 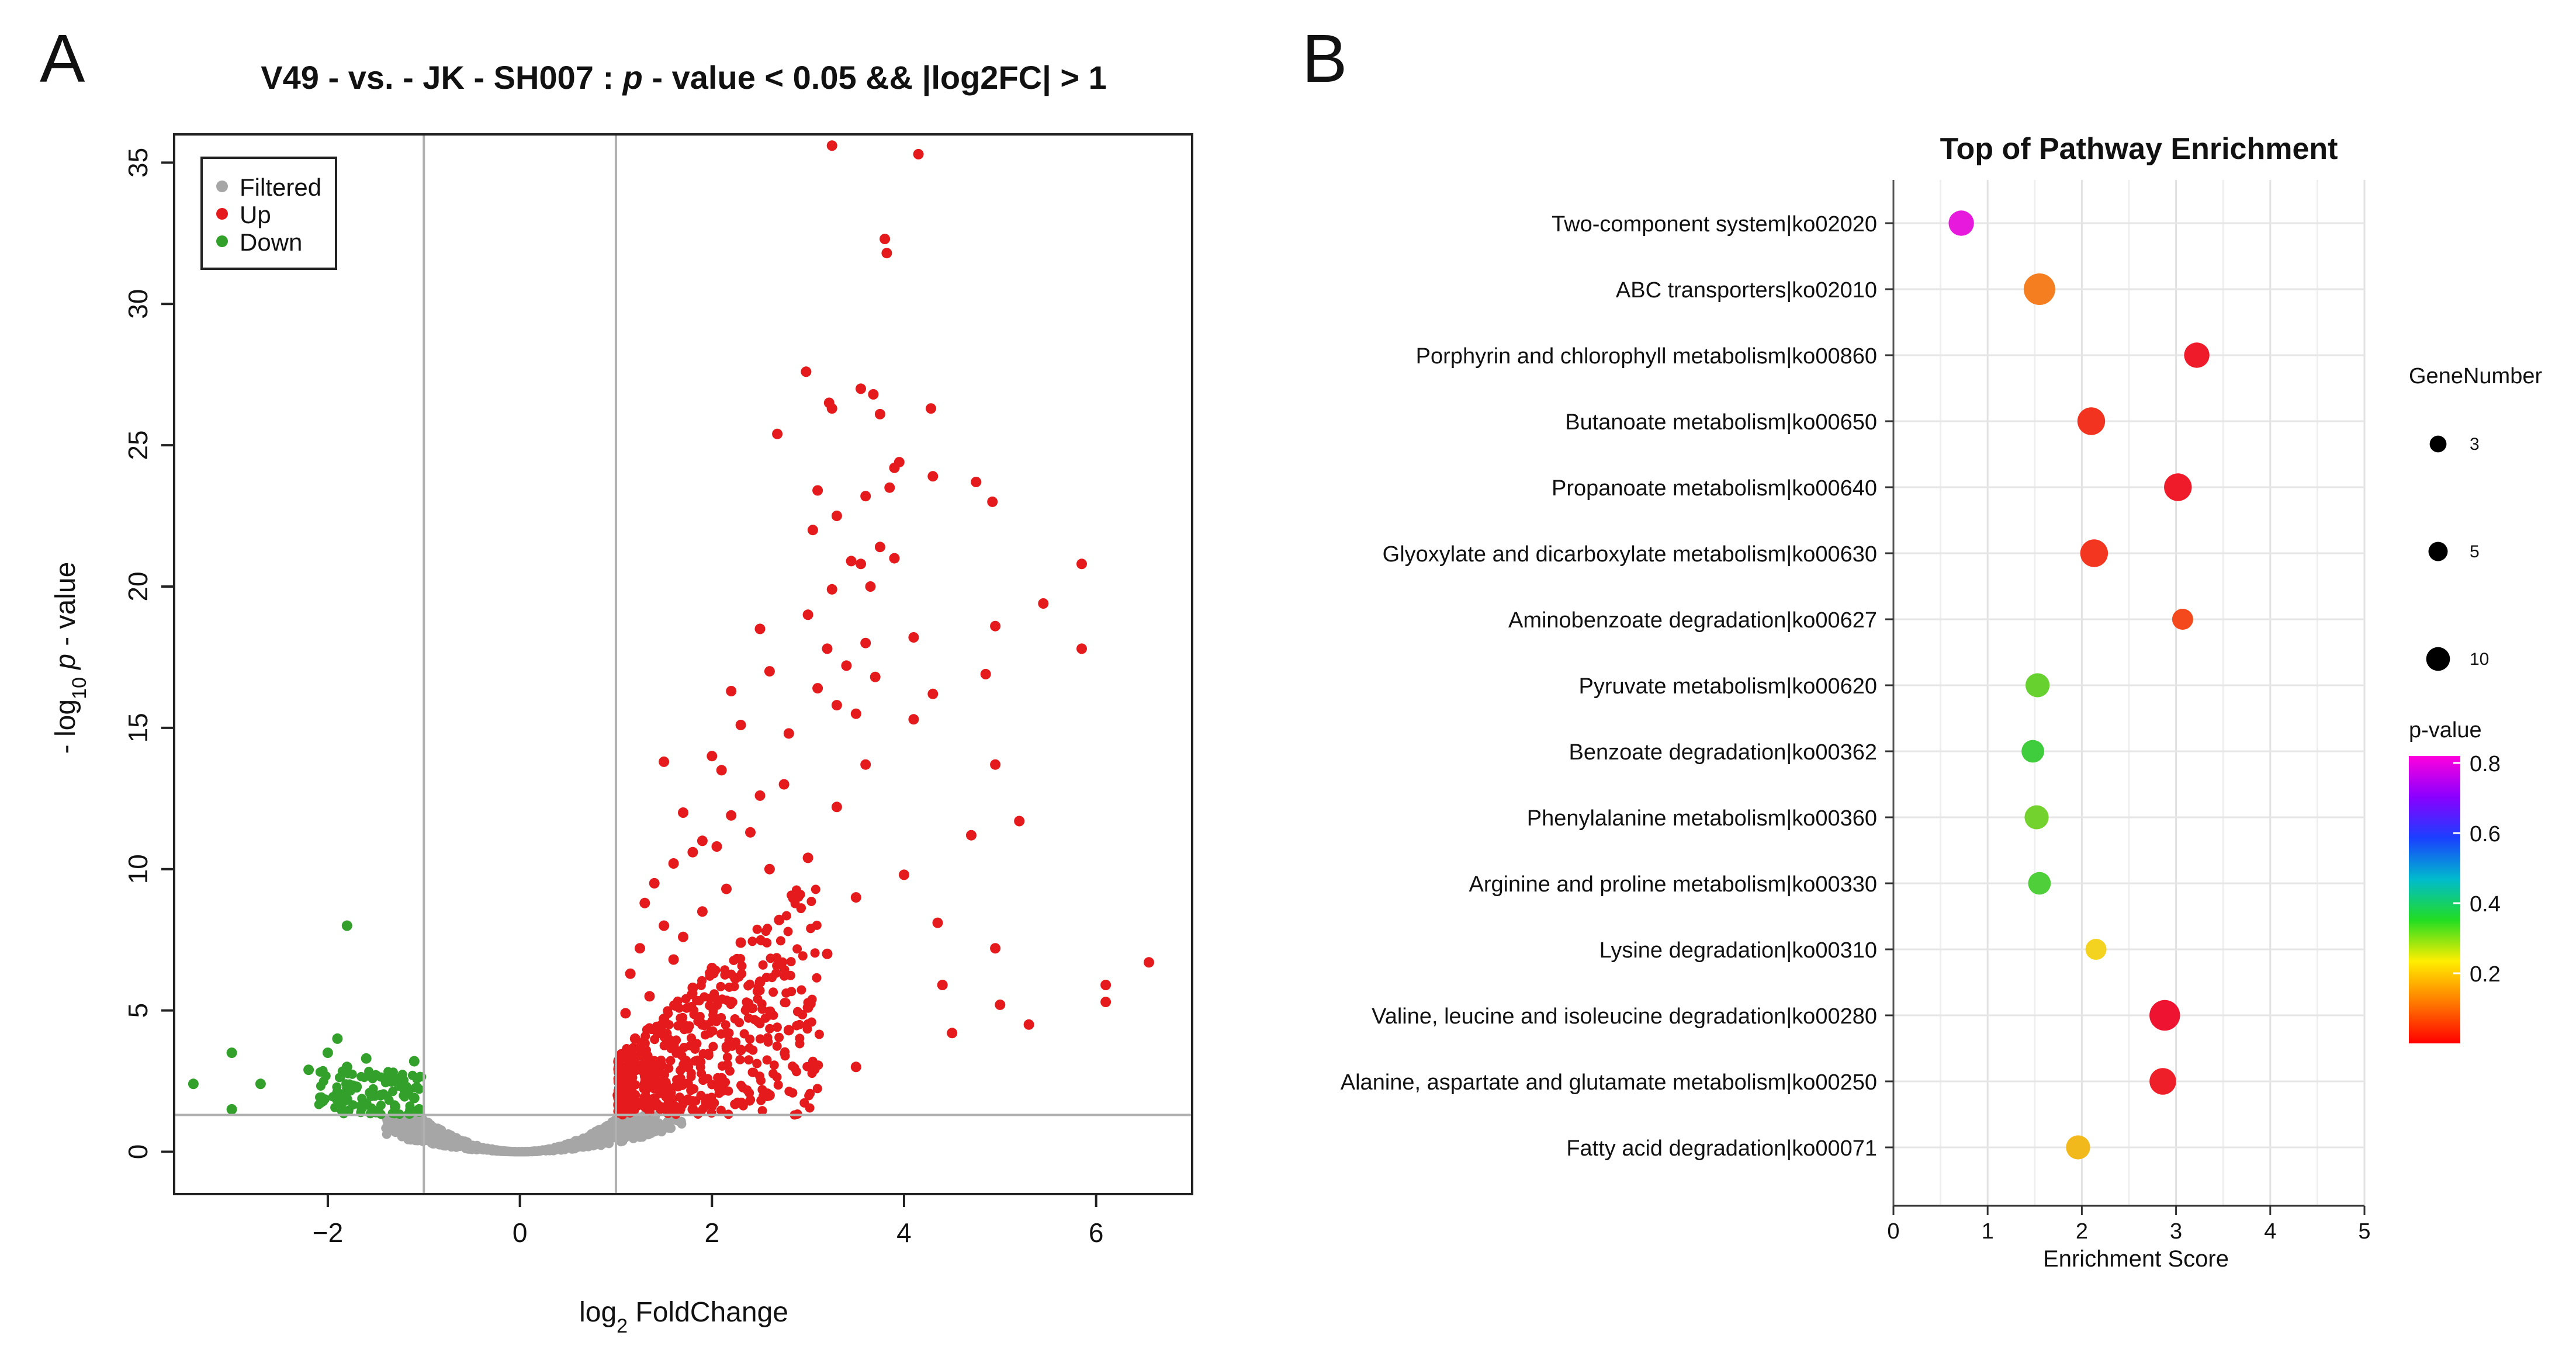 What do you see at coordinates (1738, 950) in the screenshot?
I see `pathway-label: Lysine degradation|ko00310` at bounding box center [1738, 950].